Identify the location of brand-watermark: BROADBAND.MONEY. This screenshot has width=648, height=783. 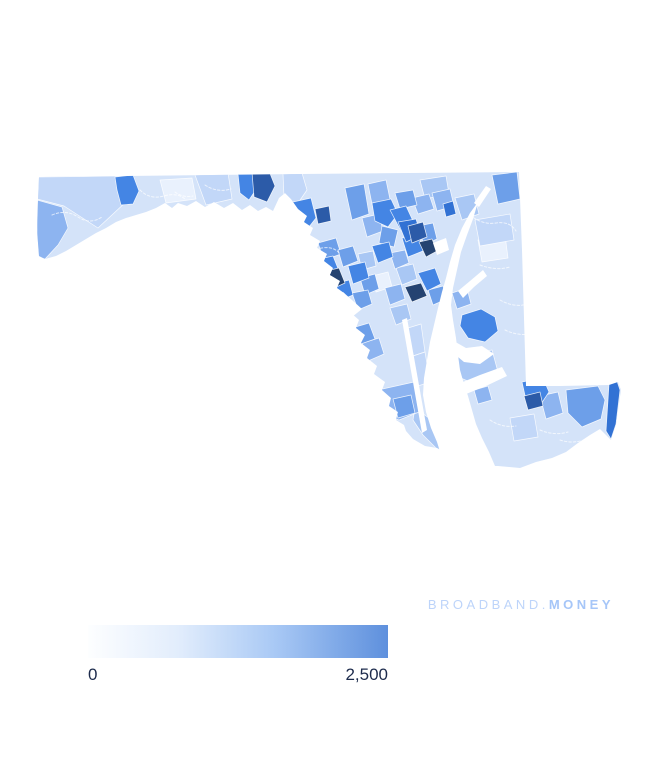
(521, 605).